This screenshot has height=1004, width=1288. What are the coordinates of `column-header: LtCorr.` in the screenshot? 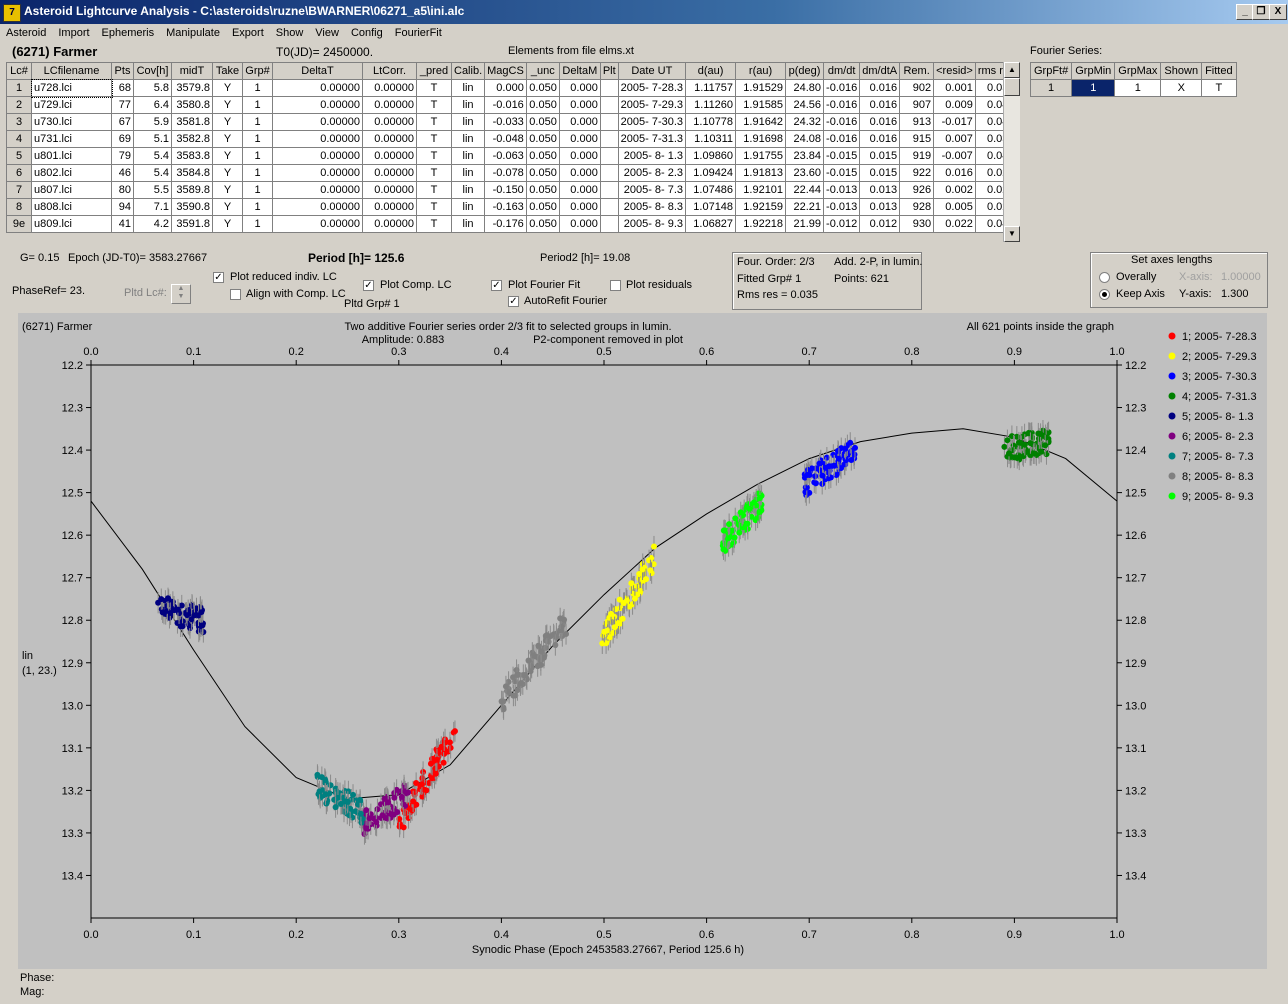 It's located at (389, 71).